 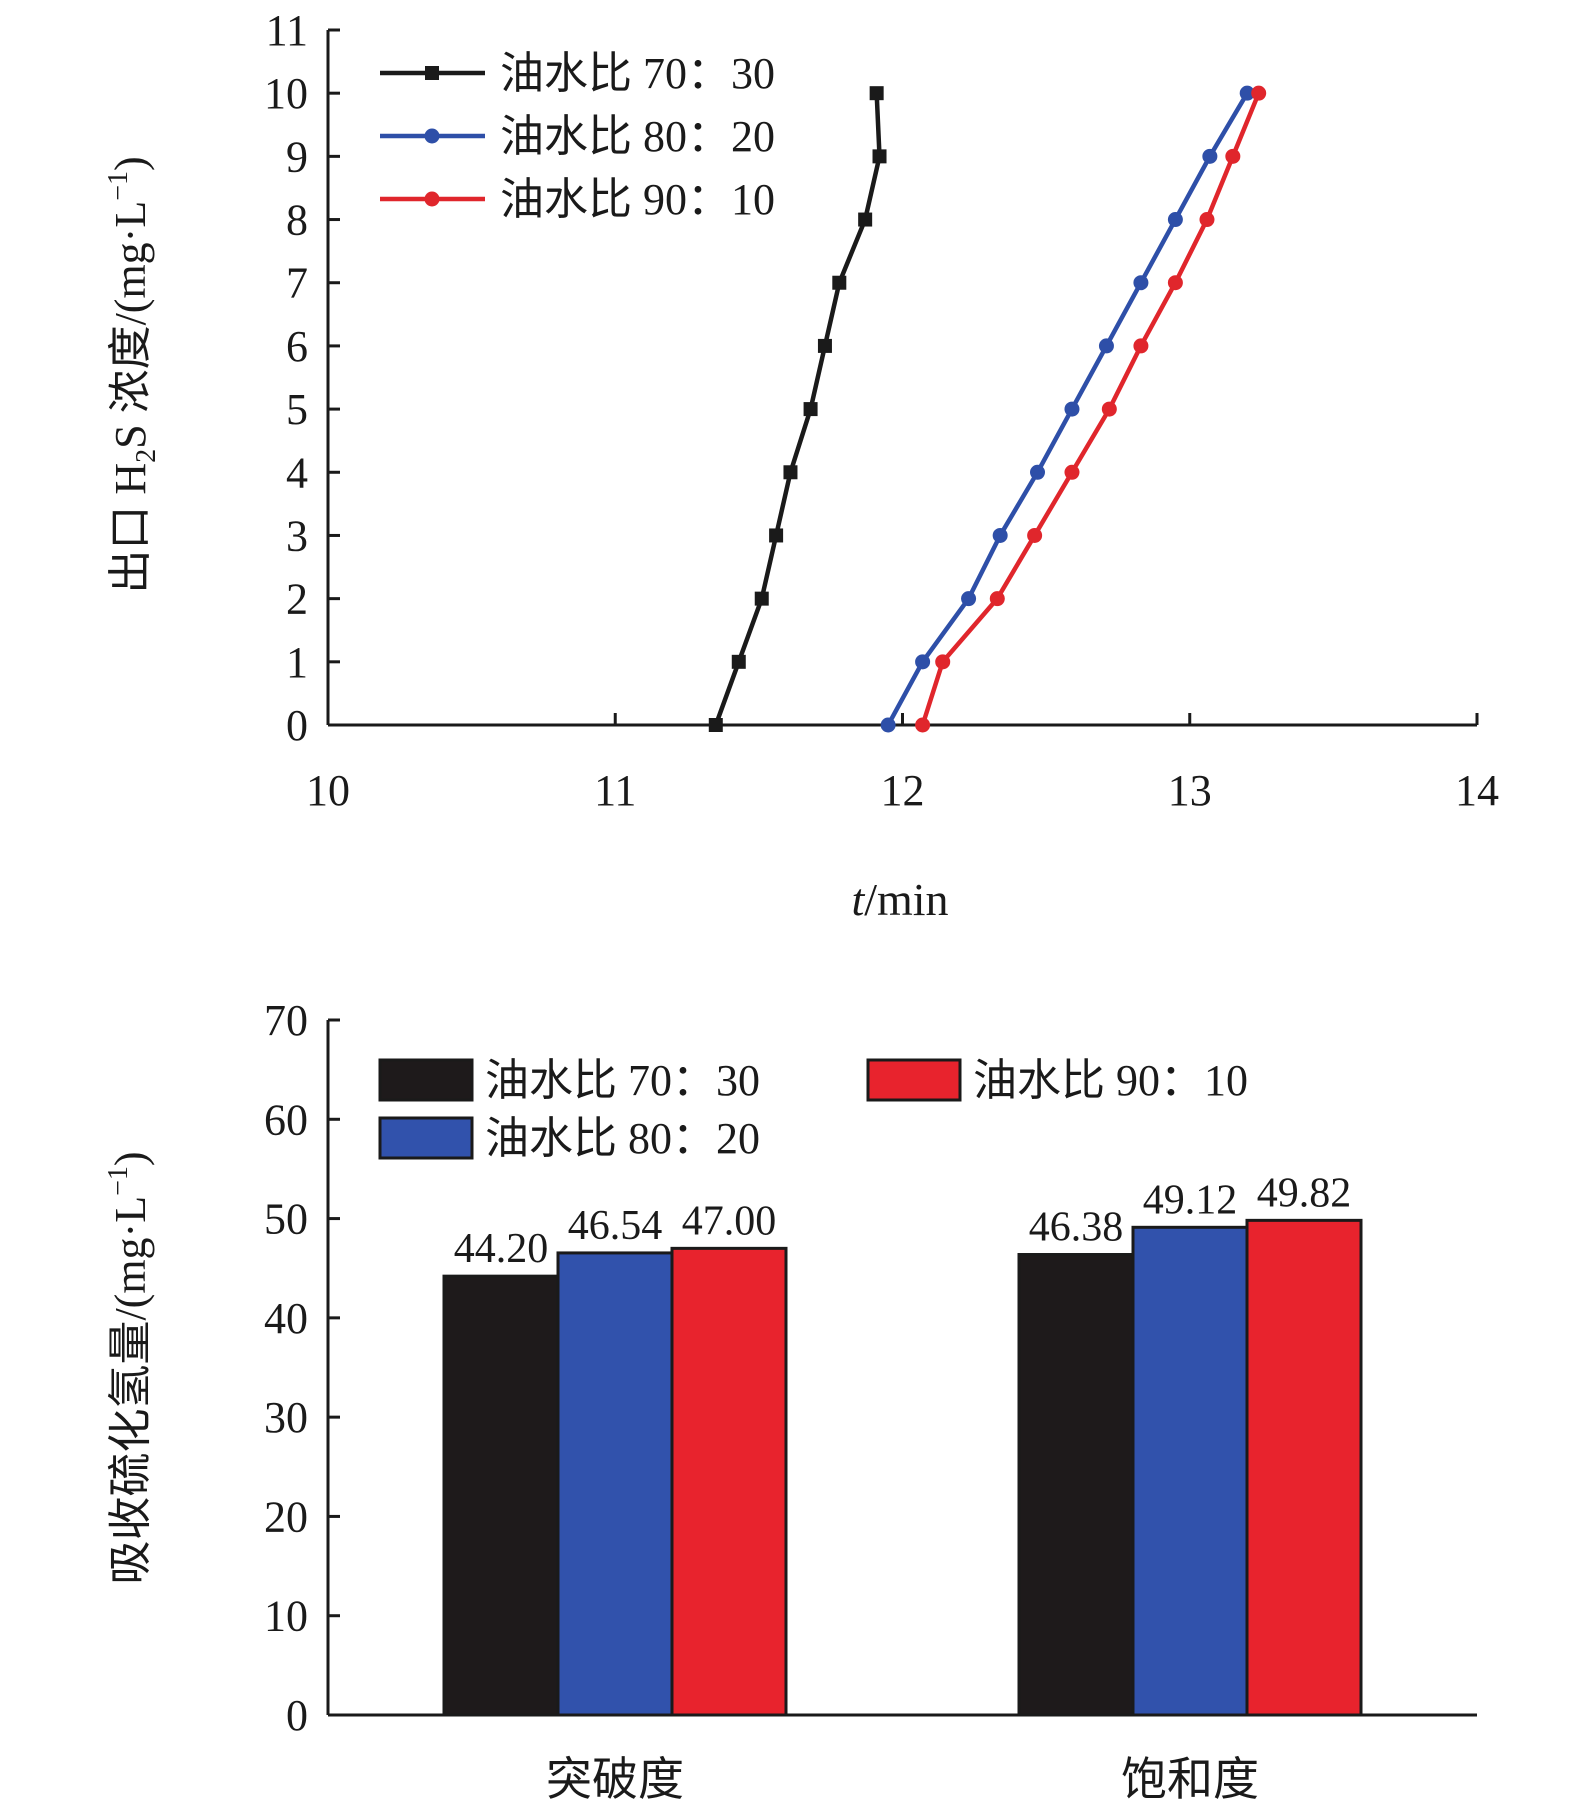 I want to click on y-tick-label: 9, so click(x=297, y=156).